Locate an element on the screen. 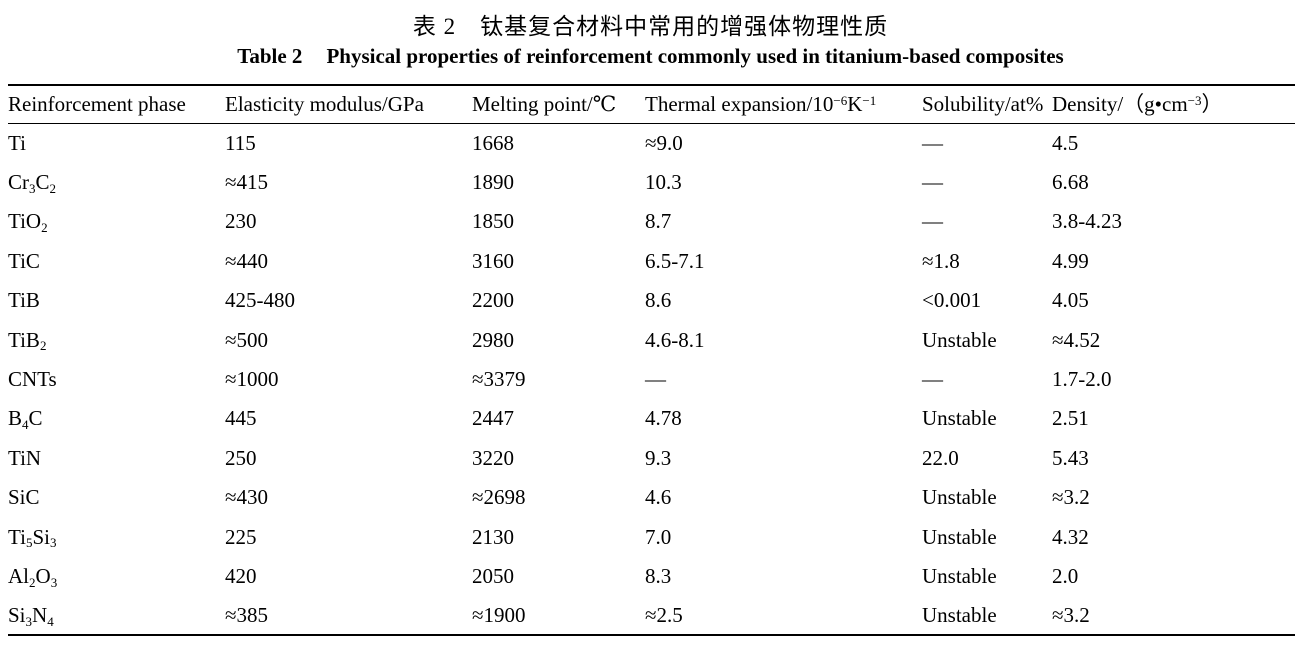  cell-elasticity: 445 is located at coordinates (241, 418).